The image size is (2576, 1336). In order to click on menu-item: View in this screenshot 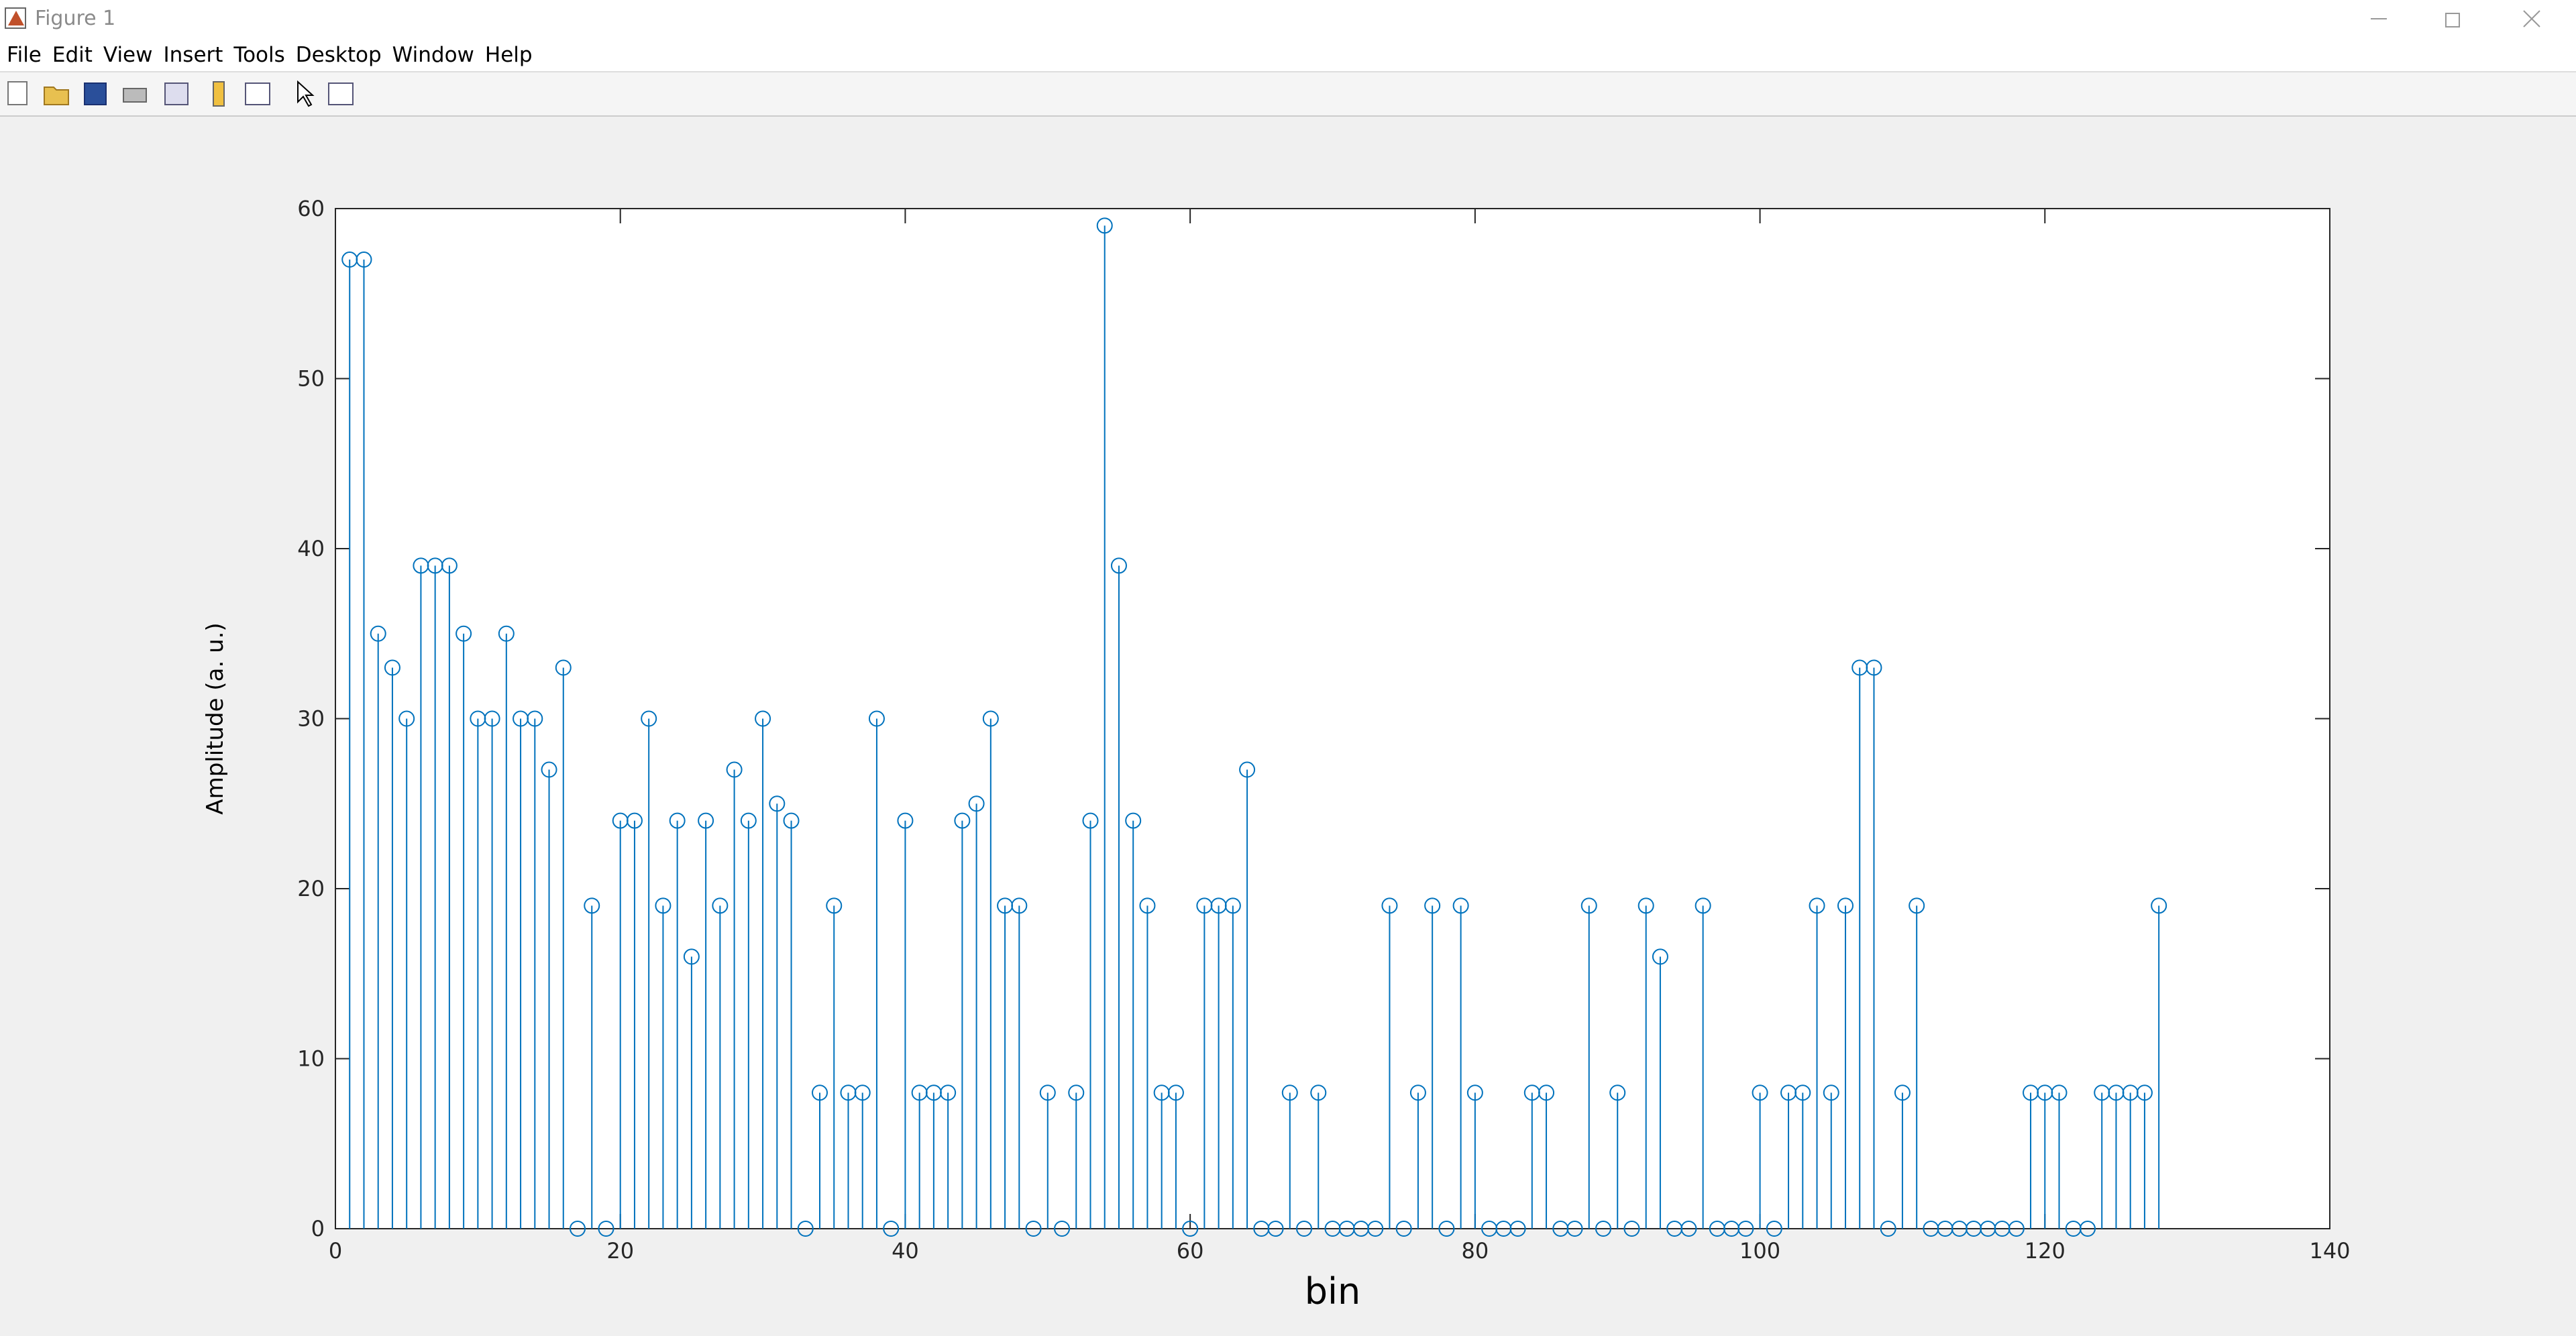, I will do `click(128, 55)`.